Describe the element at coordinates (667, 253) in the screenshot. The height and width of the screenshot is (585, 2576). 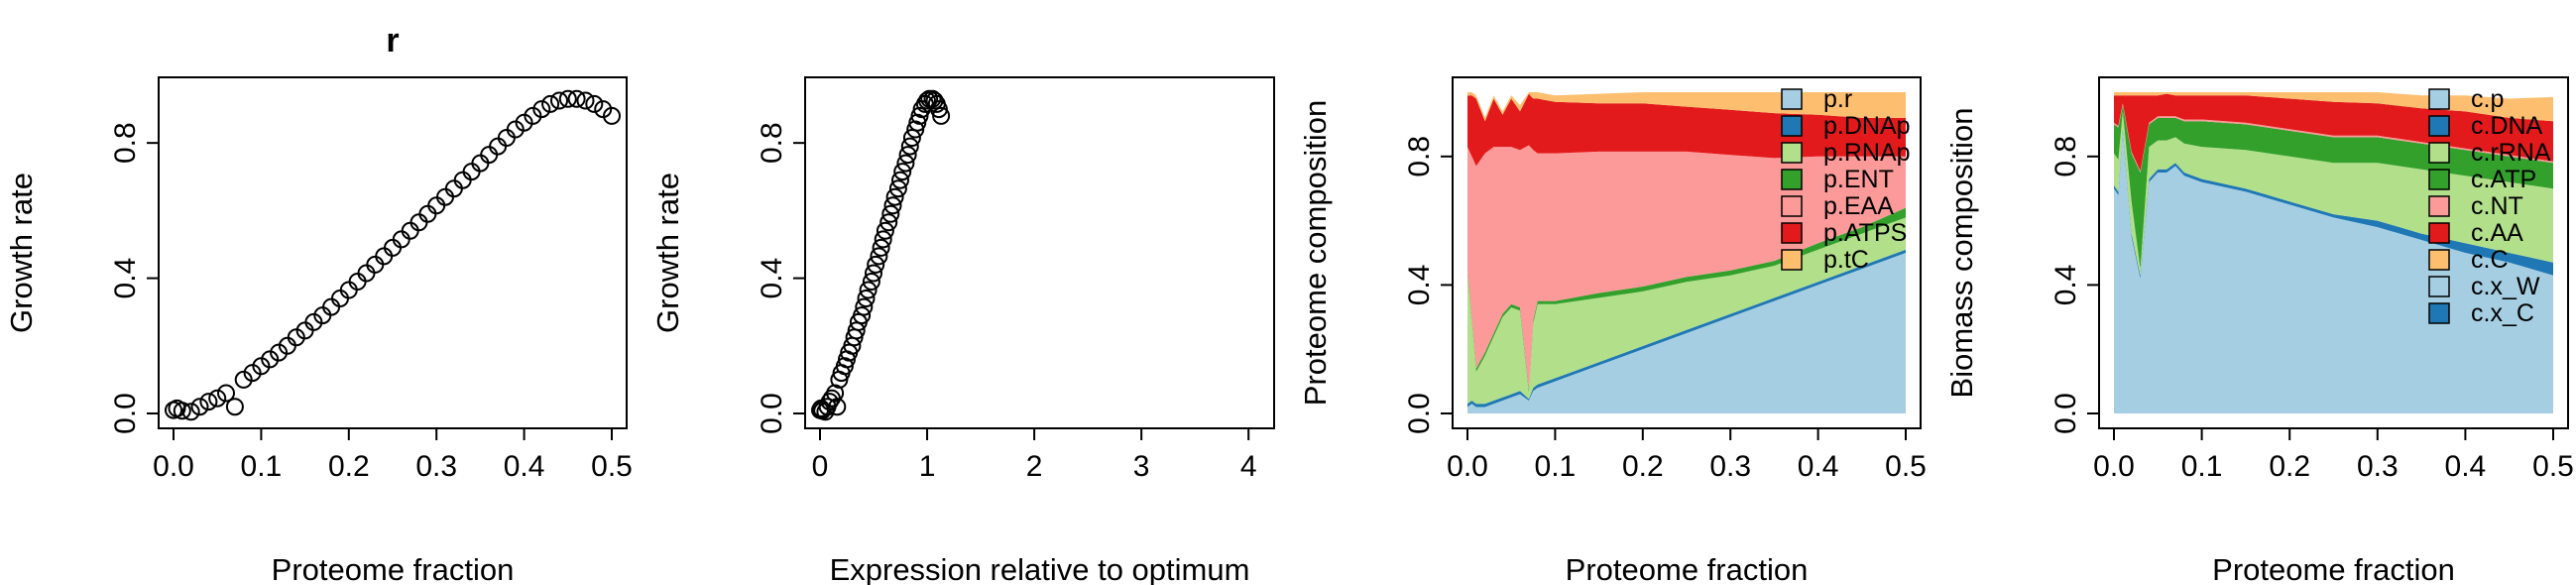
I see `y-axis-label: Growth rate` at that location.